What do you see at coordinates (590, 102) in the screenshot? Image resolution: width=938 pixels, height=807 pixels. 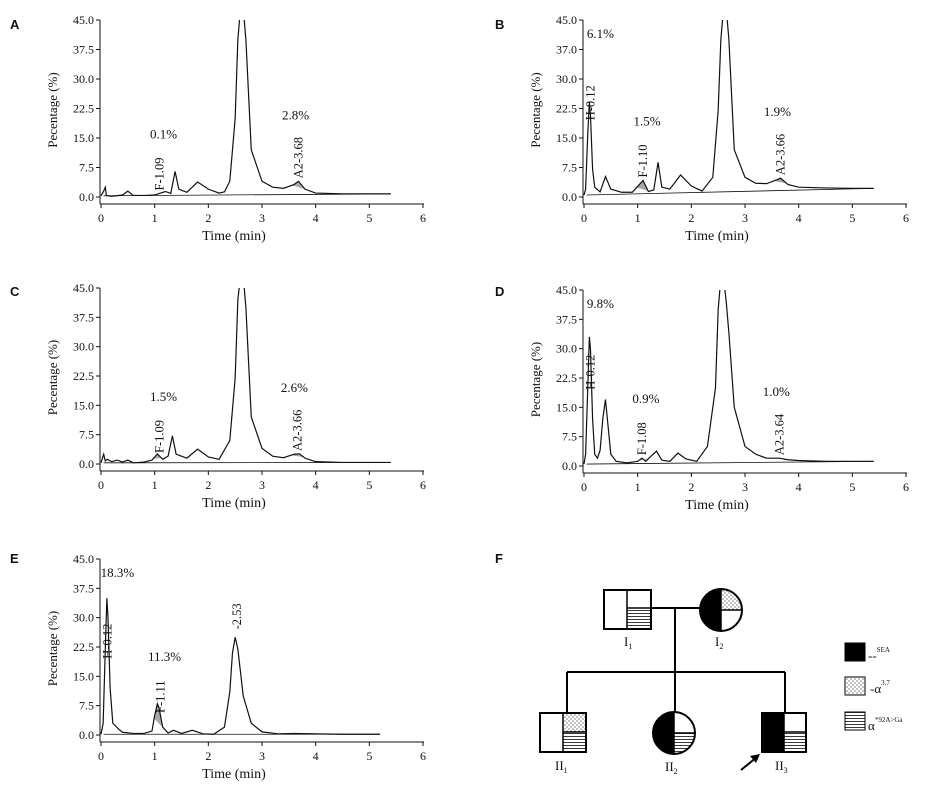 I see `peak-label-1: H-0.12` at bounding box center [590, 102].